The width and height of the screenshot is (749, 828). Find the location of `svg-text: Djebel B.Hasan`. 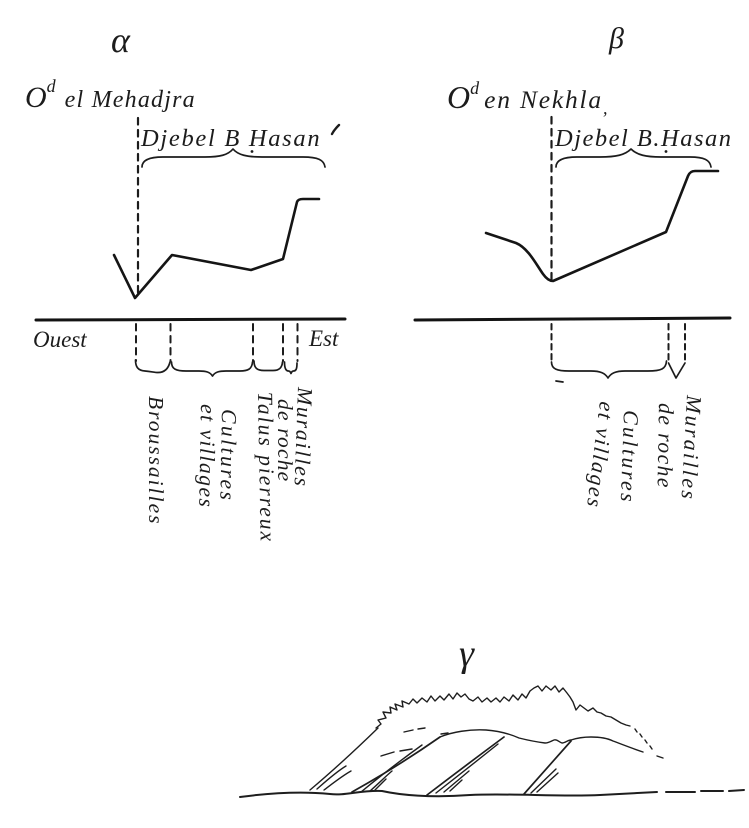

svg-text: Djebel B.Hasan is located at coordinates (643, 138).